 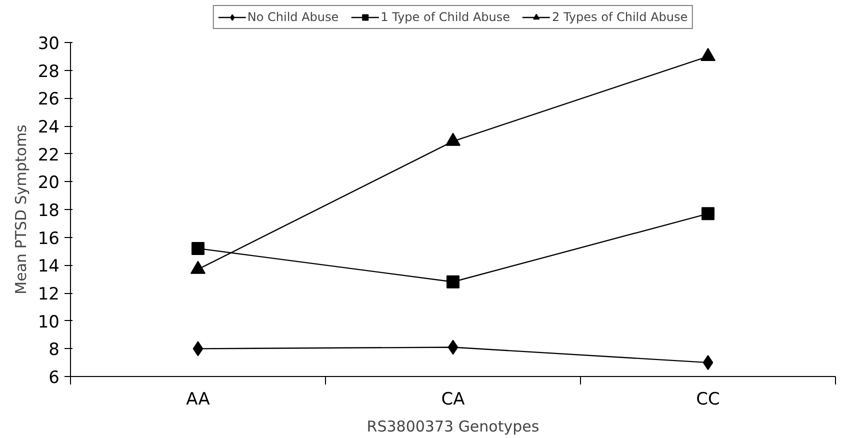 What do you see at coordinates (49, 44) in the screenshot?
I see `y-tick-label: 30` at bounding box center [49, 44].